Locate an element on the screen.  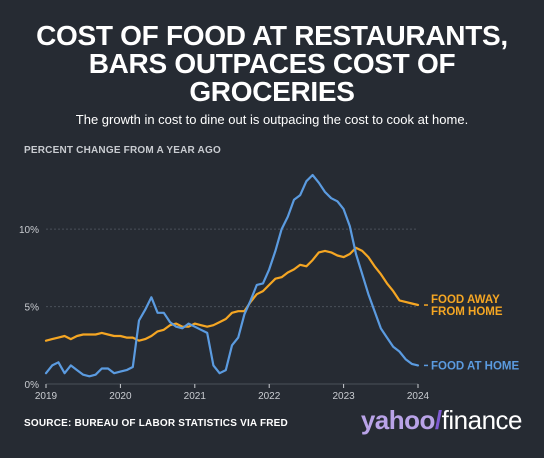
x-tick-label: 2023 is located at coordinates (343, 396).